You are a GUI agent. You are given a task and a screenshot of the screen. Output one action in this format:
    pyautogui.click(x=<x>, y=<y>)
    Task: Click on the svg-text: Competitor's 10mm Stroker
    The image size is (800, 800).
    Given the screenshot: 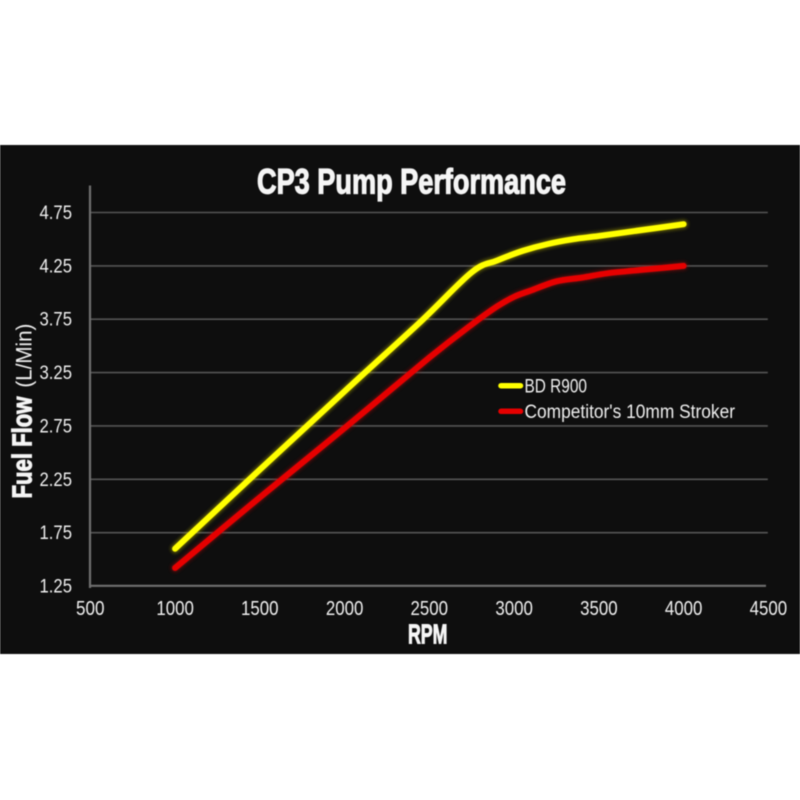 What is the action you would take?
    pyautogui.click(x=630, y=412)
    